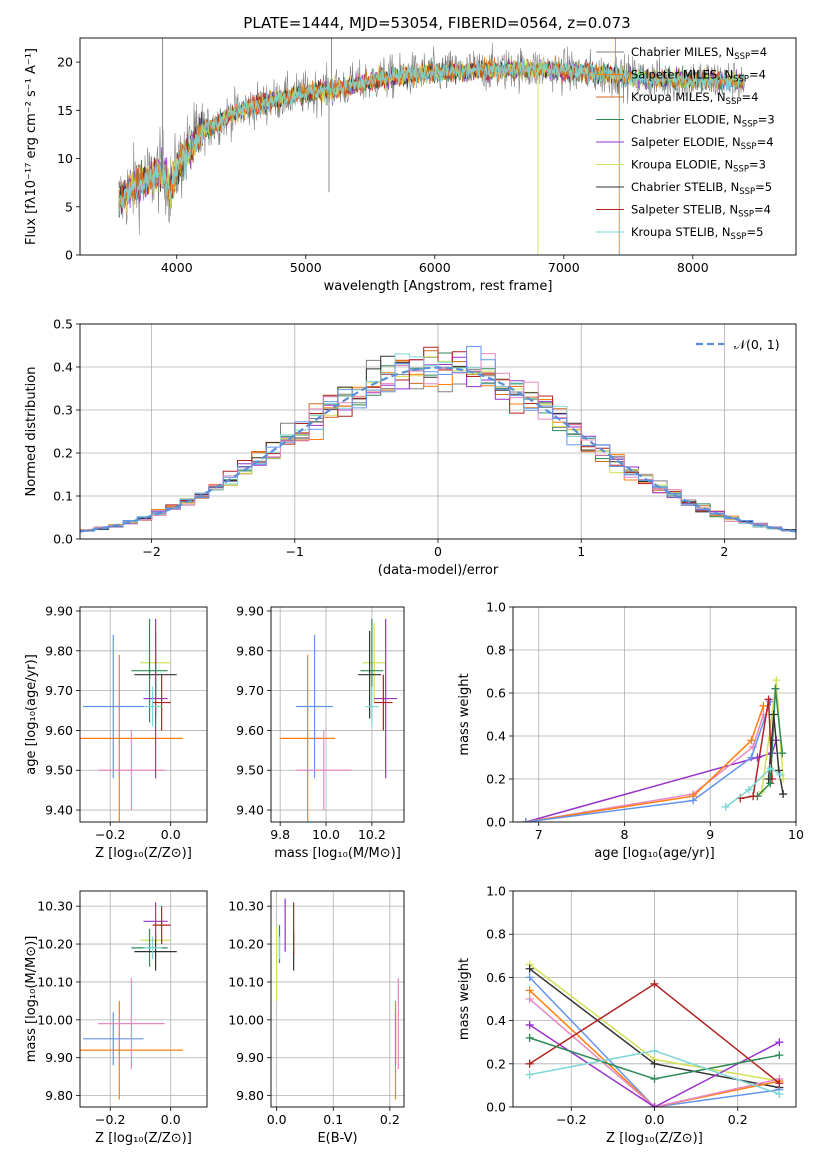  Describe the element at coordinates (65, 62) in the screenshot. I see `y-tick-label: 20` at that location.